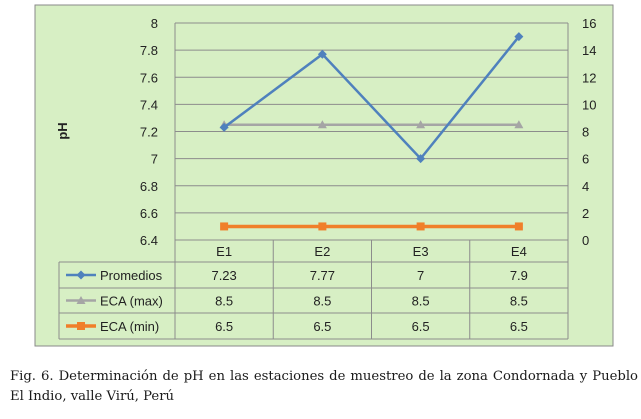 The image size is (641, 419). Describe the element at coordinates (585, 213) in the screenshot. I see `y-right-tick-label: 2` at that location.